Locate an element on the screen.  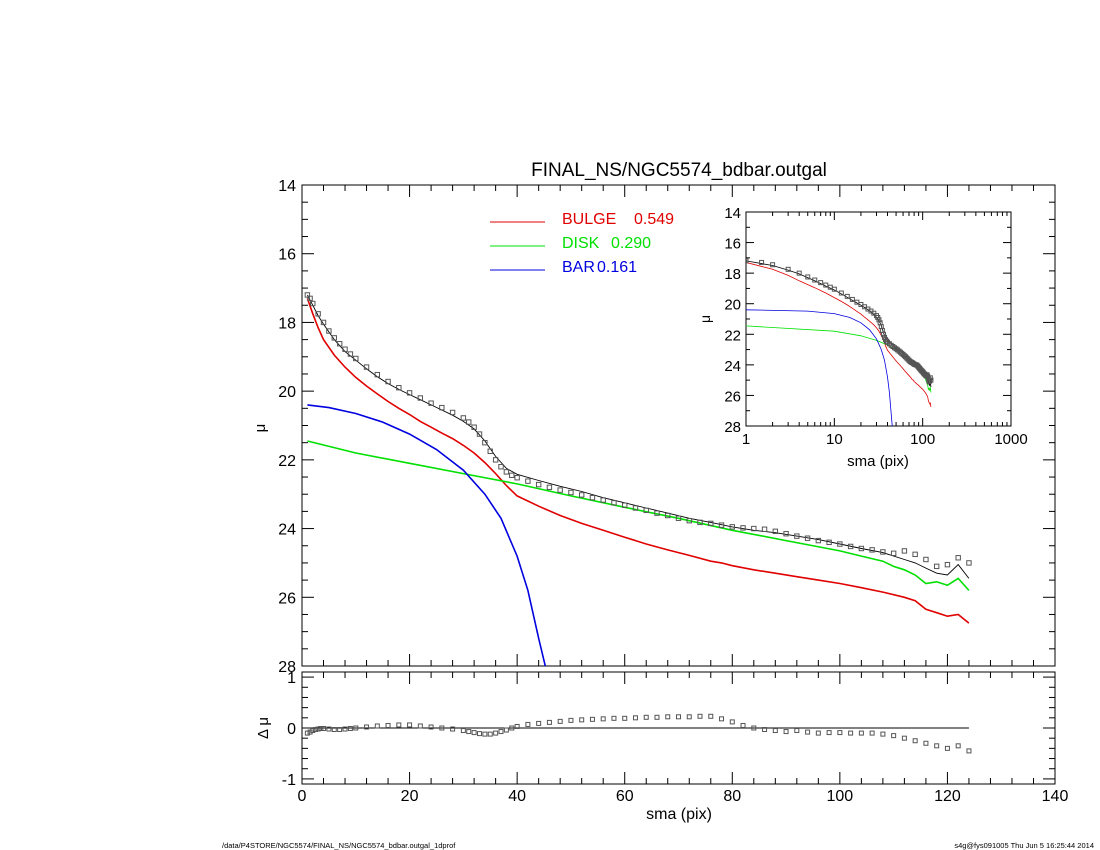
legend-bar-name: BAR is located at coordinates (578, 267).